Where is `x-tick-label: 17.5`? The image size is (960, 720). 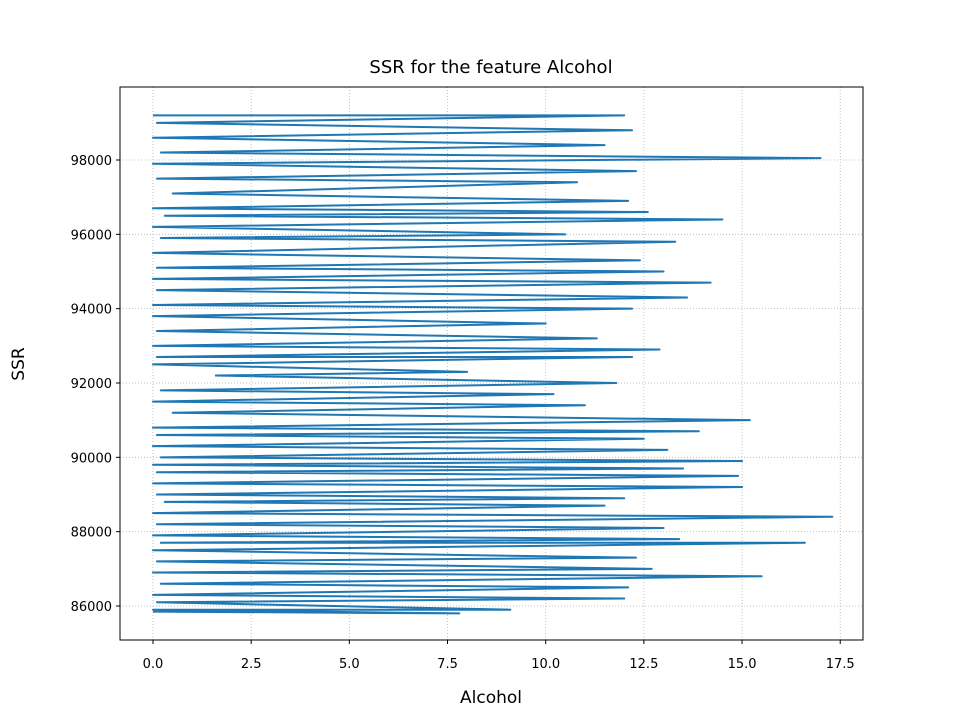
x-tick-label: 17.5 is located at coordinates (840, 664).